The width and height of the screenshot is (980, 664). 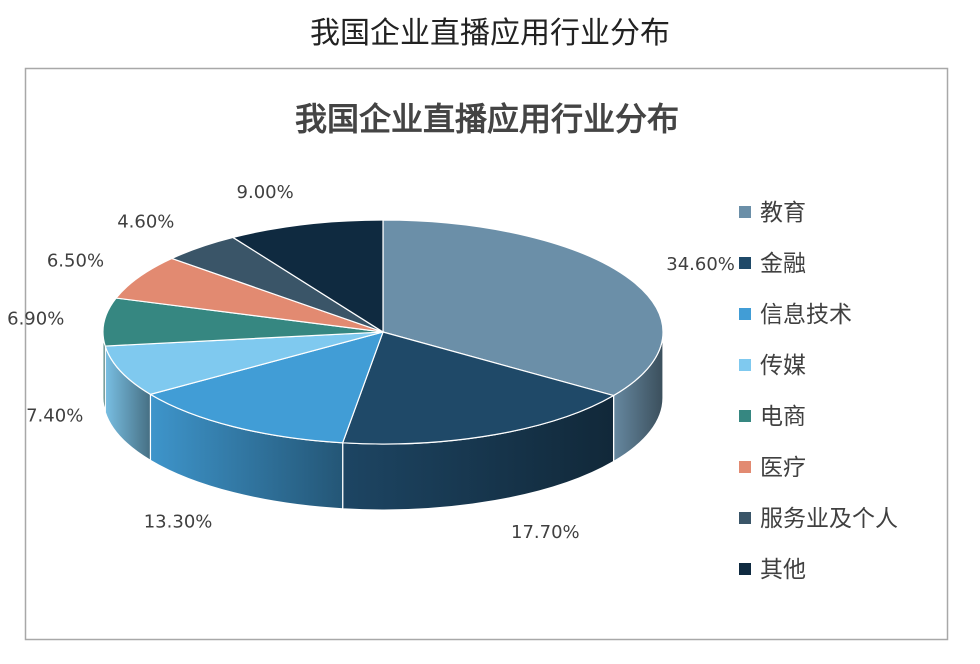 I want to click on slice-label-3: 7.40%, so click(x=54, y=416).